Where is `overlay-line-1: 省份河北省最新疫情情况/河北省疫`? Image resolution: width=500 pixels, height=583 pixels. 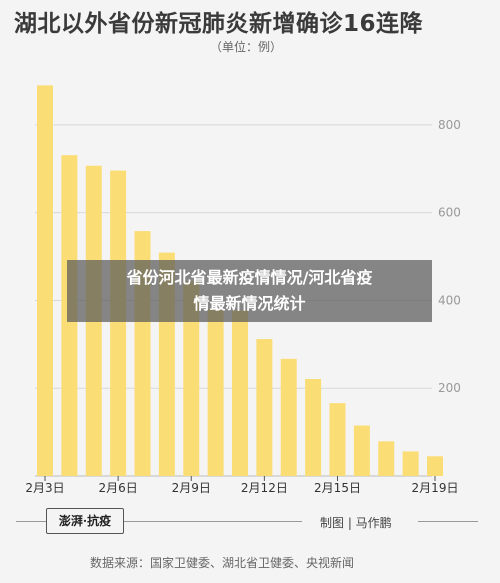 overlay-line-1: 省份河北省最新疫情情况/河北省疫 is located at coordinates (249, 277).